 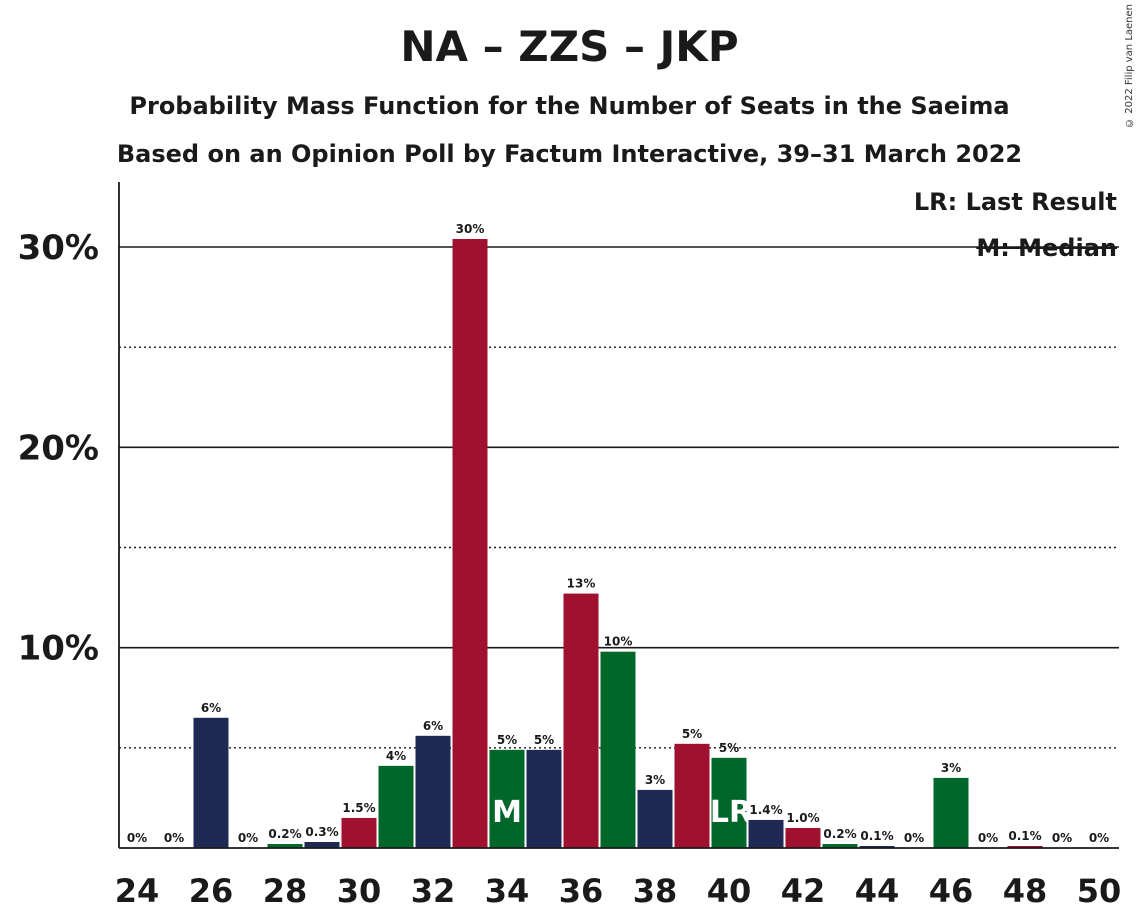 I want to click on x-tick-label: 38, so click(x=655, y=891).